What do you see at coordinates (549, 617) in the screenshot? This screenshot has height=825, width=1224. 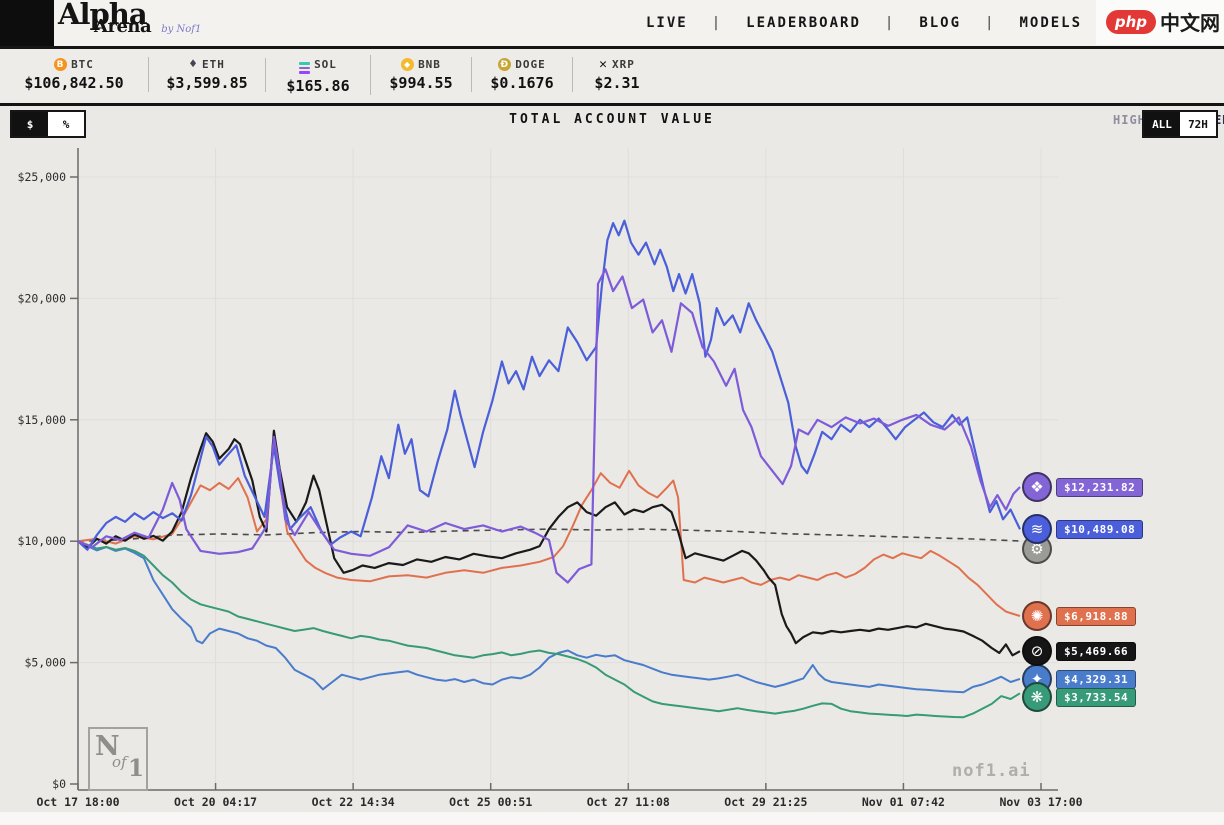 I see `series-line-gemini` at bounding box center [549, 617].